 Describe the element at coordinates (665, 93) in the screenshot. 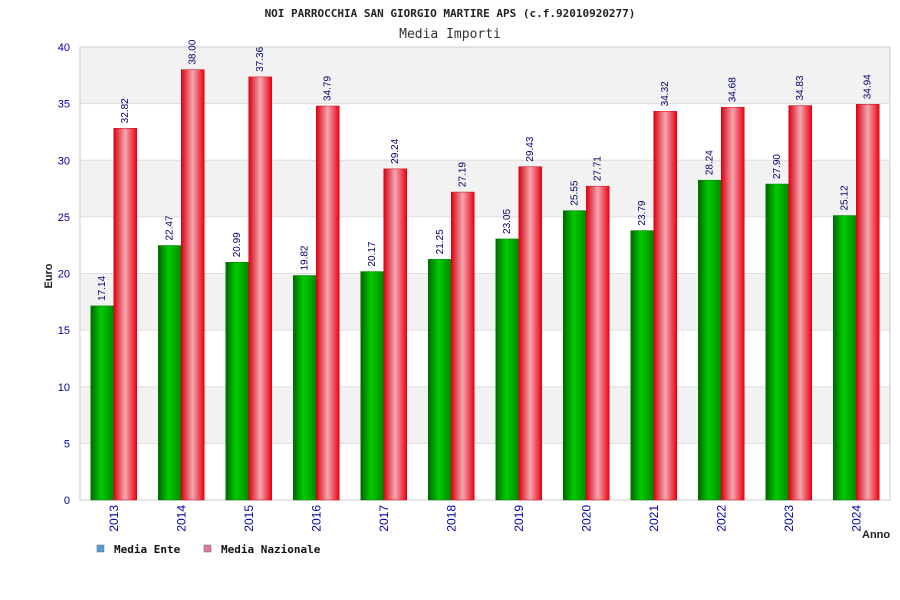

I see `data-label: 34.32` at that location.